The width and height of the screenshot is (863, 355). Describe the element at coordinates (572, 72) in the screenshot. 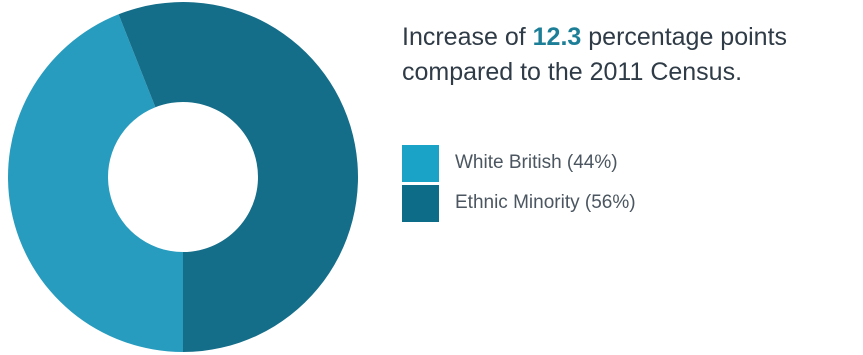

I see `headline-line-2: compared to the 2011 Census.` at that location.